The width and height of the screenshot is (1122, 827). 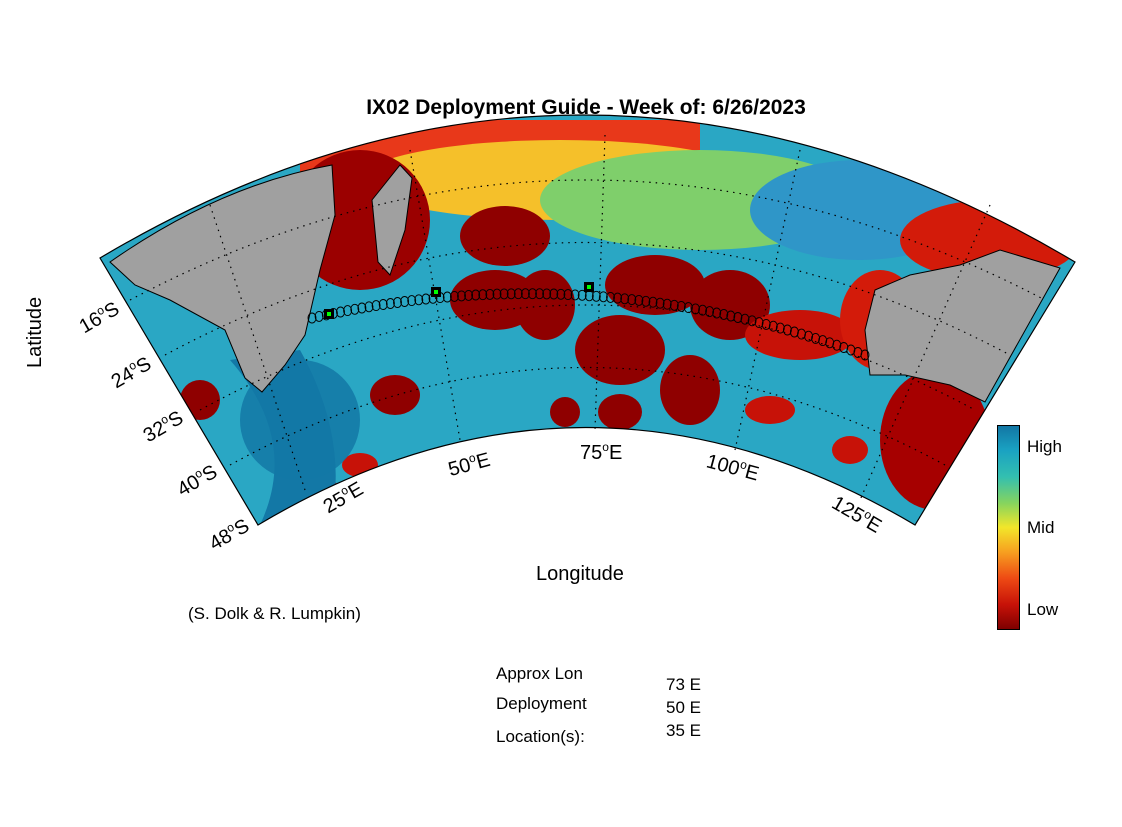 I want to click on colorbar, so click(x=1008, y=527).